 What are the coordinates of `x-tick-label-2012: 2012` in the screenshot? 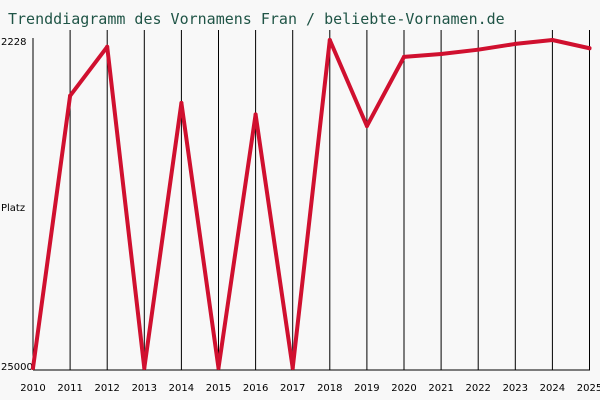 It's located at (106, 388).